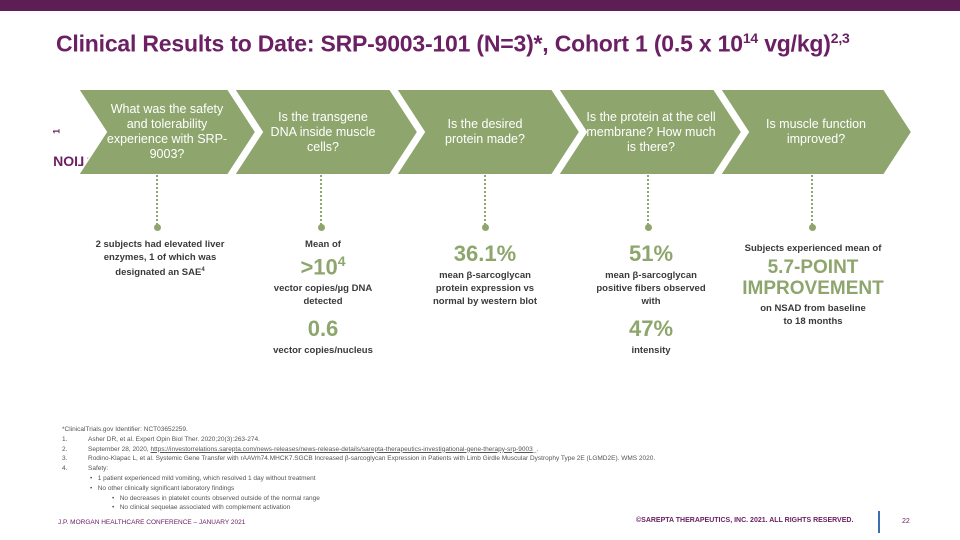  I want to click on page-number: 22, so click(906, 521).